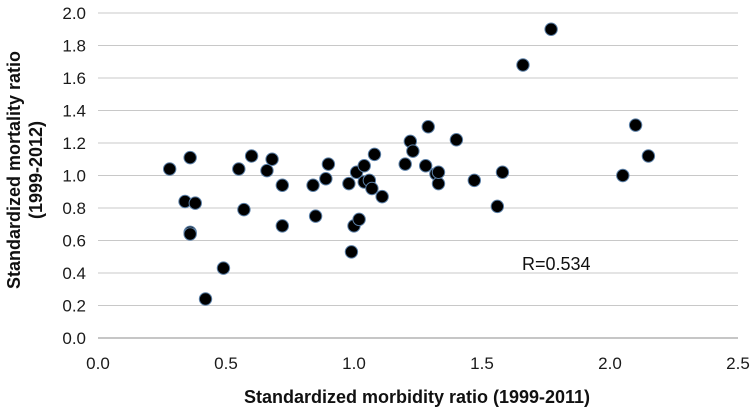 This screenshot has width=753, height=410. I want to click on y-tick-label: 0.6, so click(74, 241).